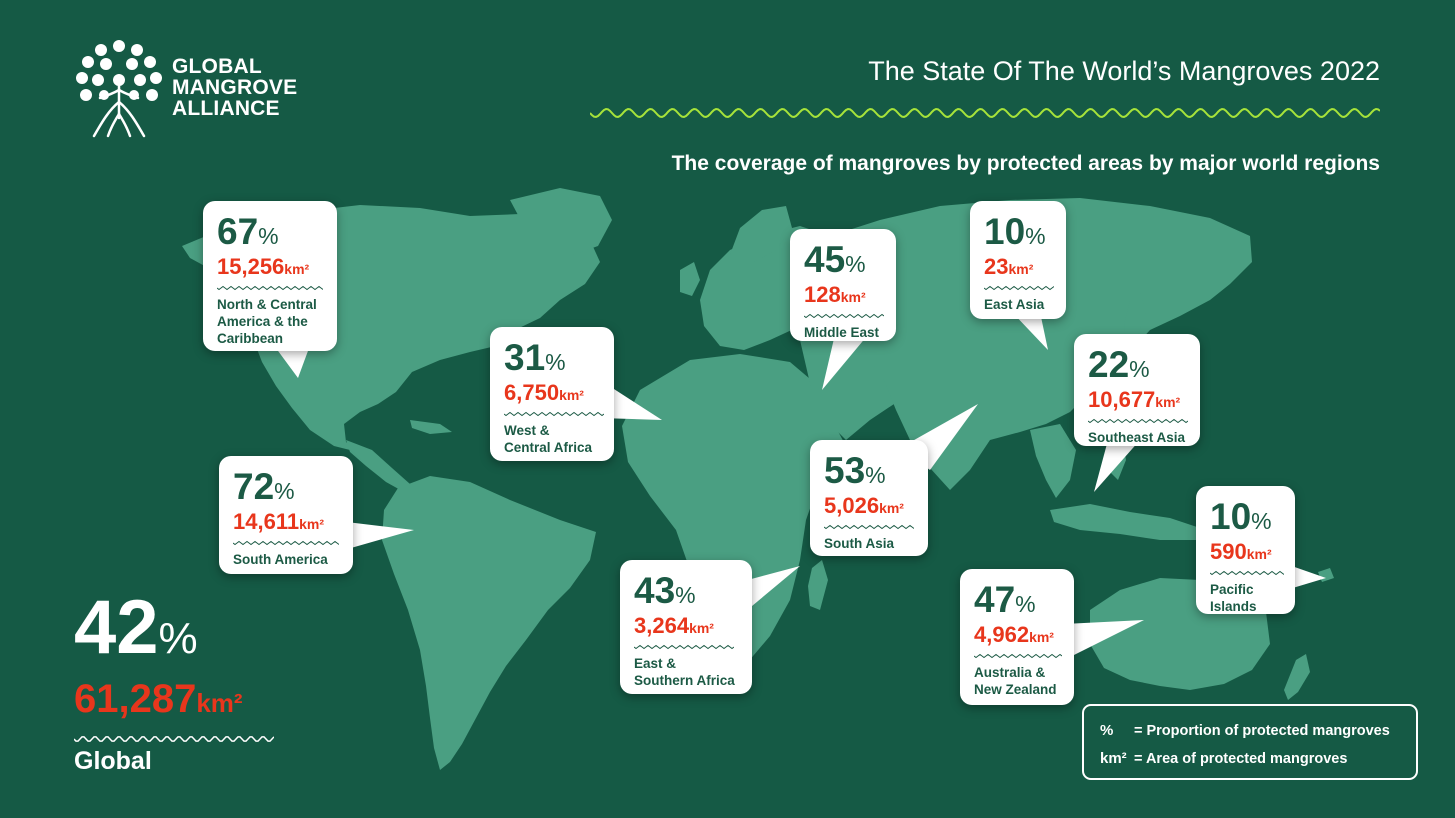 The height and width of the screenshot is (818, 1455). What do you see at coordinates (158, 699) in the screenshot?
I see `global-area: 61,287km²` at bounding box center [158, 699].